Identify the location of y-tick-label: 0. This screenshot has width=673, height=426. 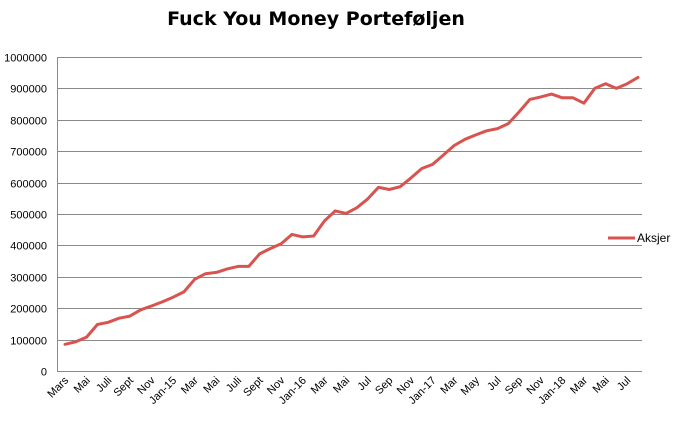
(44, 373).